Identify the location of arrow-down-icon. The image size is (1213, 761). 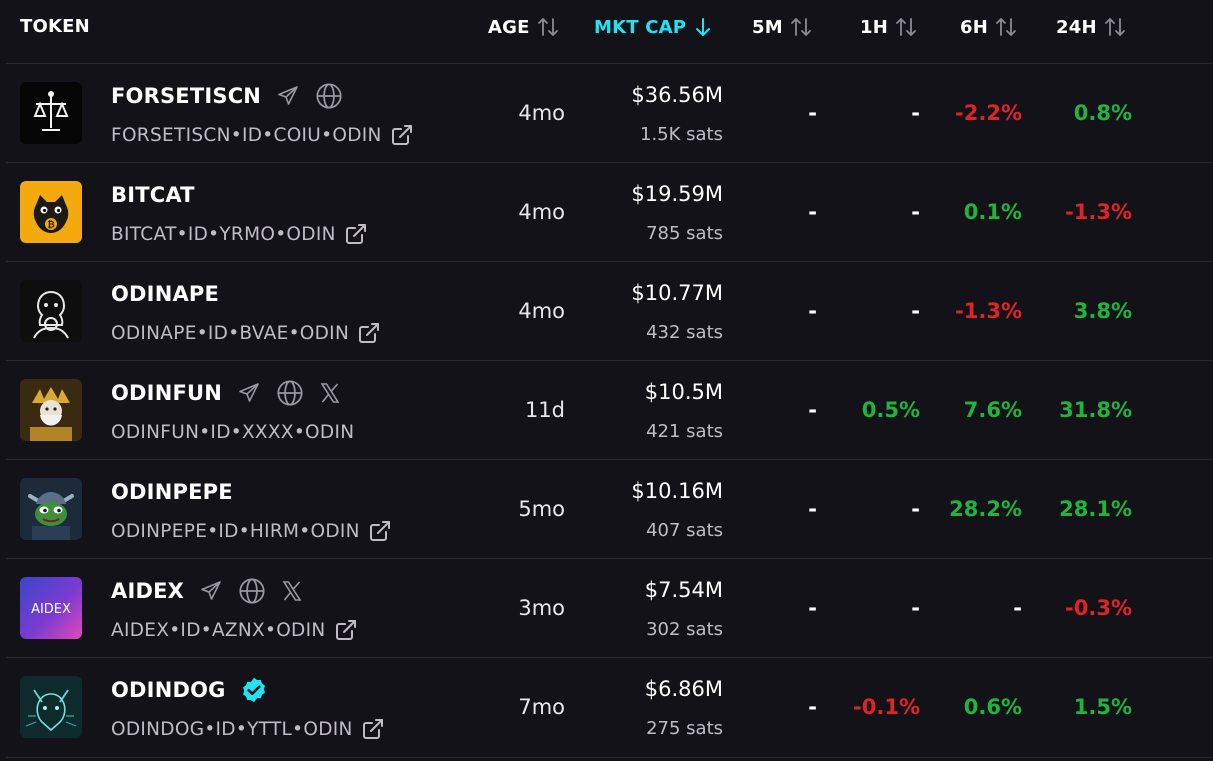
(703, 27).